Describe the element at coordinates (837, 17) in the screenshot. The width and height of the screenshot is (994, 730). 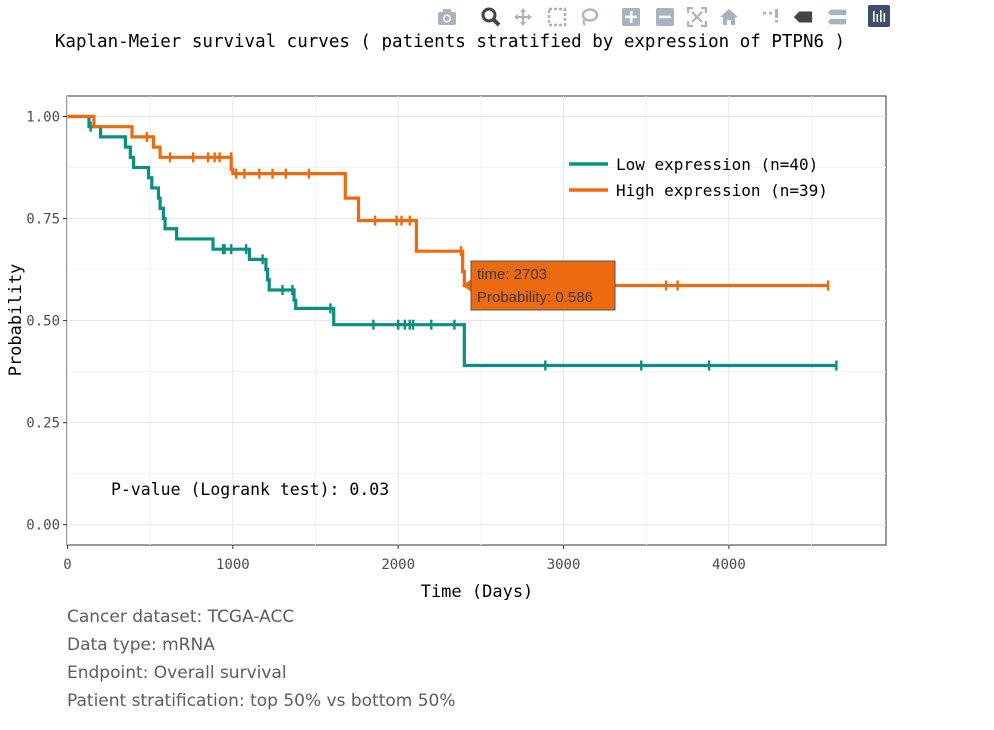
I see `hover-compare-icon` at that location.